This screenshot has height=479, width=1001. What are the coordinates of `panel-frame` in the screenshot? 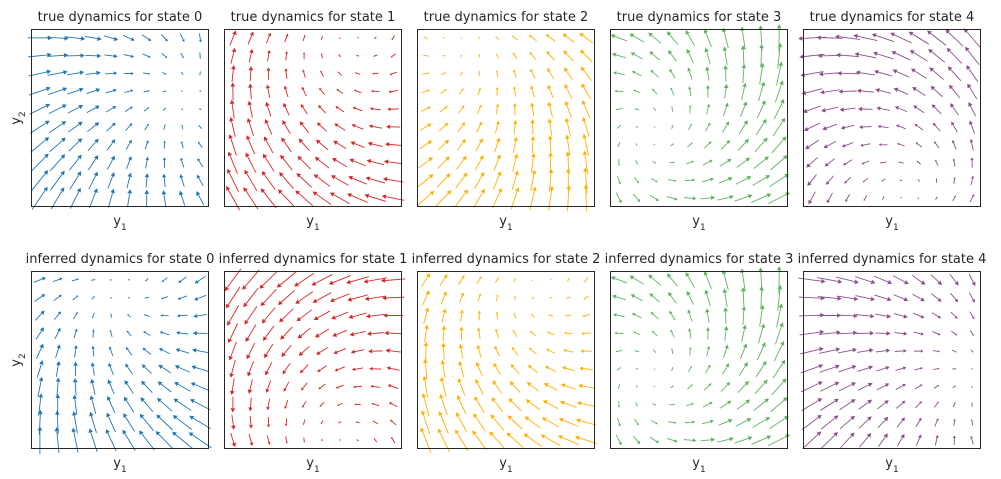 It's located at (313, 118).